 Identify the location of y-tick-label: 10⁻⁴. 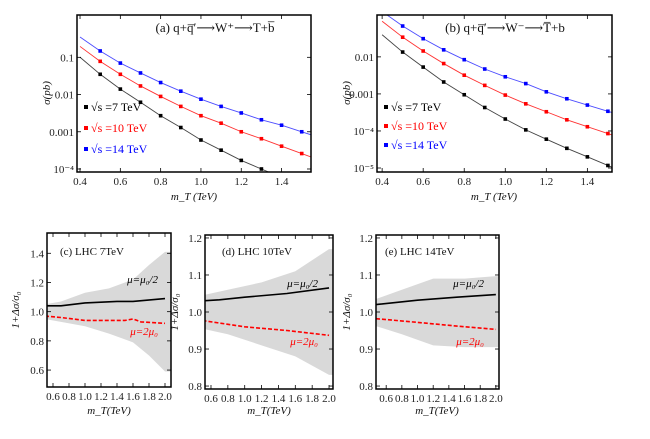
(363, 132).